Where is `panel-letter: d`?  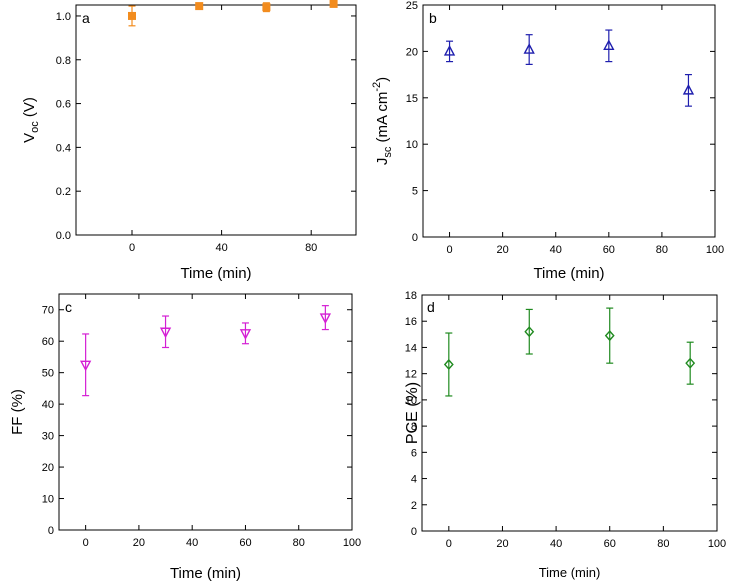 panel-letter: d is located at coordinates (431, 307).